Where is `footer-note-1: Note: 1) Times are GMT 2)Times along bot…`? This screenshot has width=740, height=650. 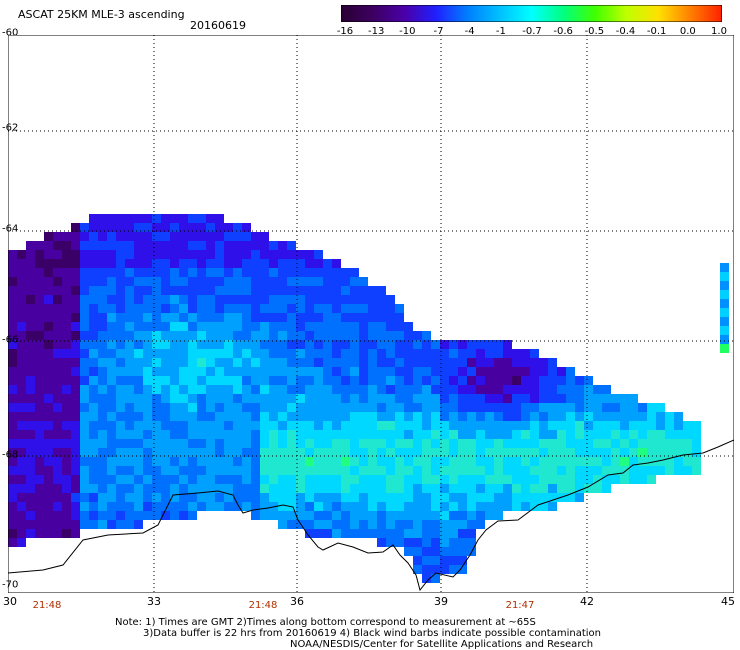 footer-note-1: Note: 1) Times are GMT 2)Times along bot… is located at coordinates (325, 622).